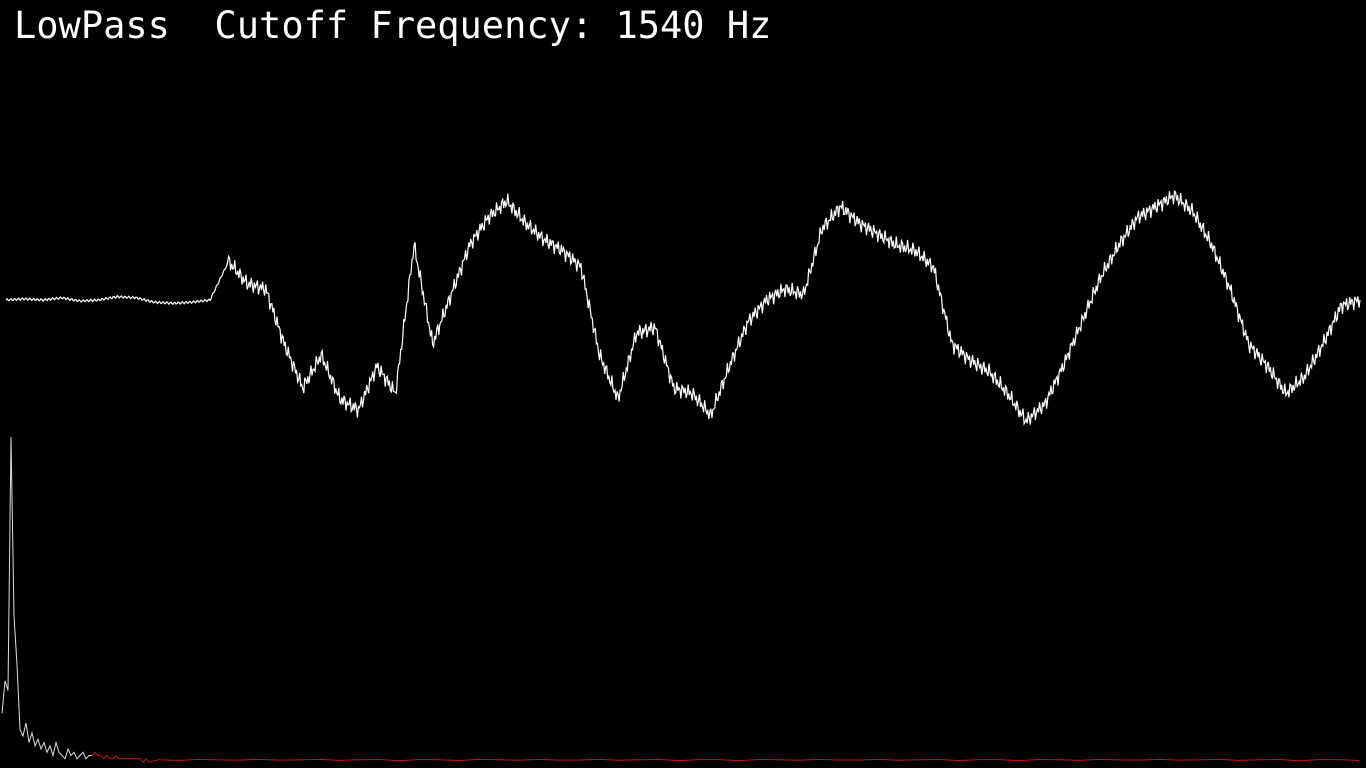 The width and height of the screenshot is (1366, 768). I want to click on cutoff-value: 1540 Hz, so click(693, 25).